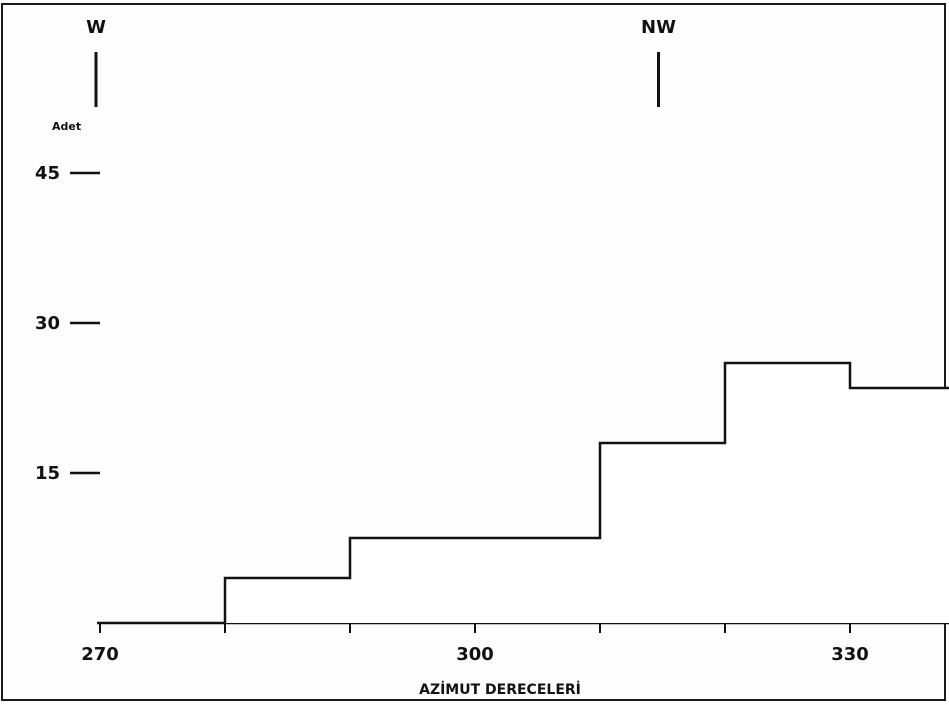 This screenshot has width=949, height=705. Describe the element at coordinates (850, 654) in the screenshot. I see `x-tick-label-330: 330` at that location.